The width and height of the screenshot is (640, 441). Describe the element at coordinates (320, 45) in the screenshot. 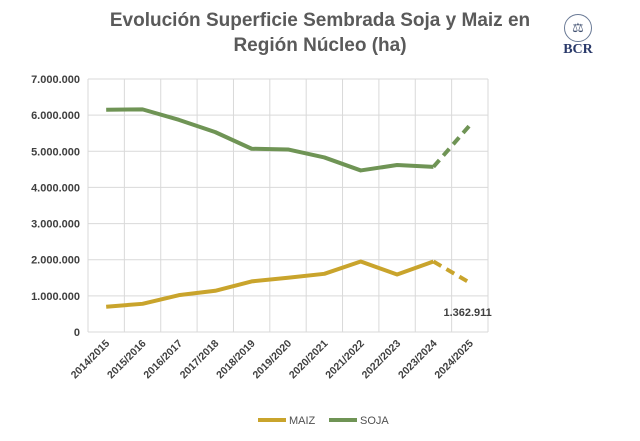

I see `chart-title-line2: Región Núcleo (ha)` at that location.